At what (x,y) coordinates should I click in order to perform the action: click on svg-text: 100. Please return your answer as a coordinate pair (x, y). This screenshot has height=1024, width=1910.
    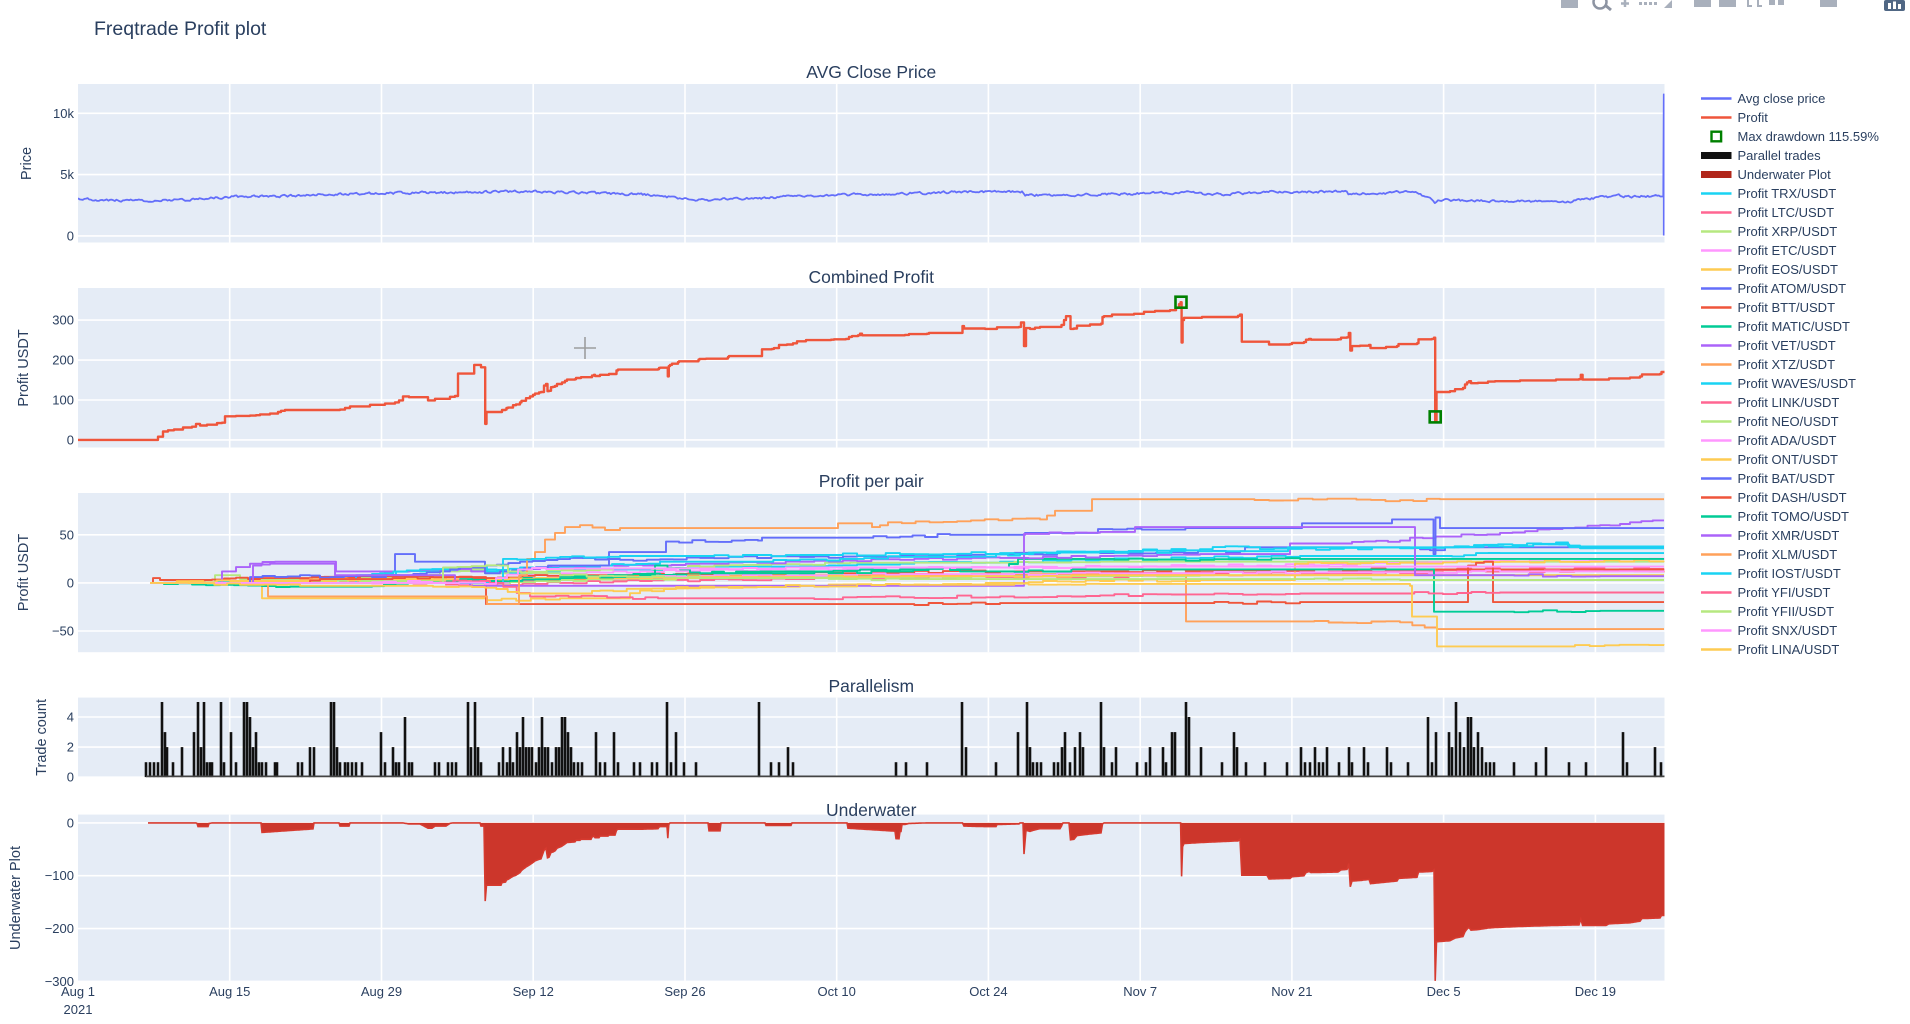
    Looking at the image, I should click on (63, 399).